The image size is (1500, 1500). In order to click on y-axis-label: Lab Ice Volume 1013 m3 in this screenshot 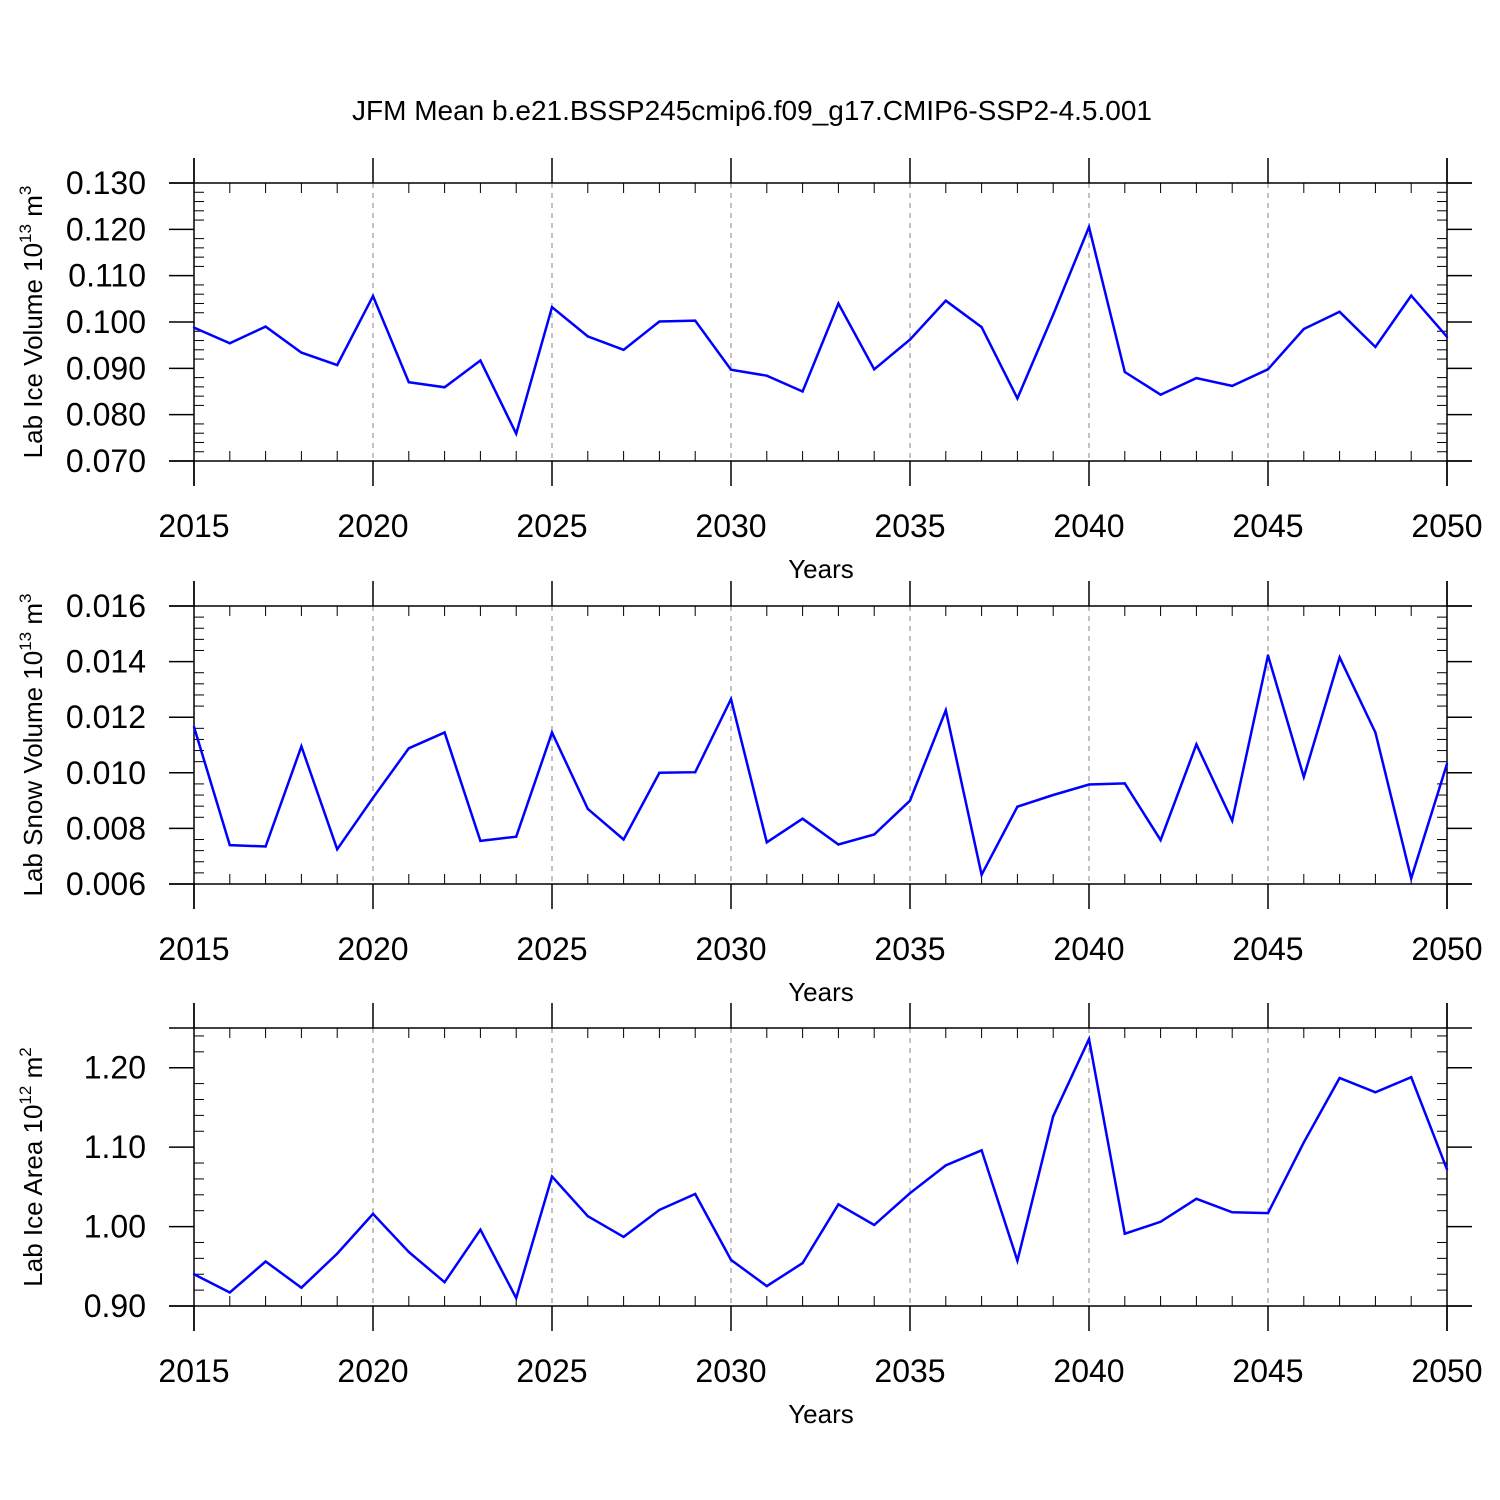, I will do `click(32, 322)`.